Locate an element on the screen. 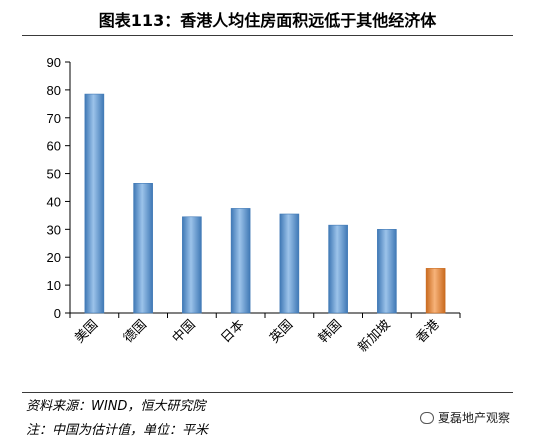 The height and width of the screenshot is (442, 535). y-tick-label: 20 is located at coordinates (54, 257).